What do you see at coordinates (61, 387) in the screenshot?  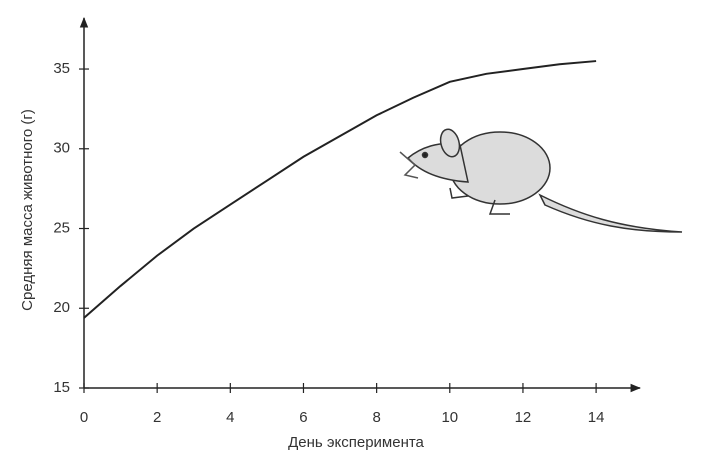 I see `y-tick-label: 15` at bounding box center [61, 387].